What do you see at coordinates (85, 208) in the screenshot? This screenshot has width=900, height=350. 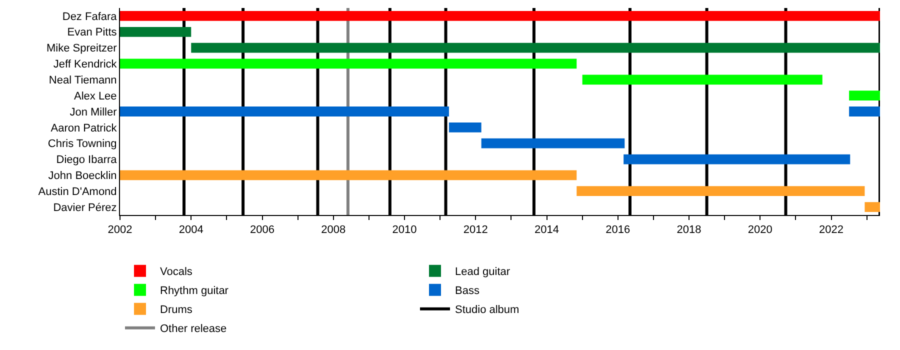 I see `y-tick-label: Davier Pérez` at bounding box center [85, 208].